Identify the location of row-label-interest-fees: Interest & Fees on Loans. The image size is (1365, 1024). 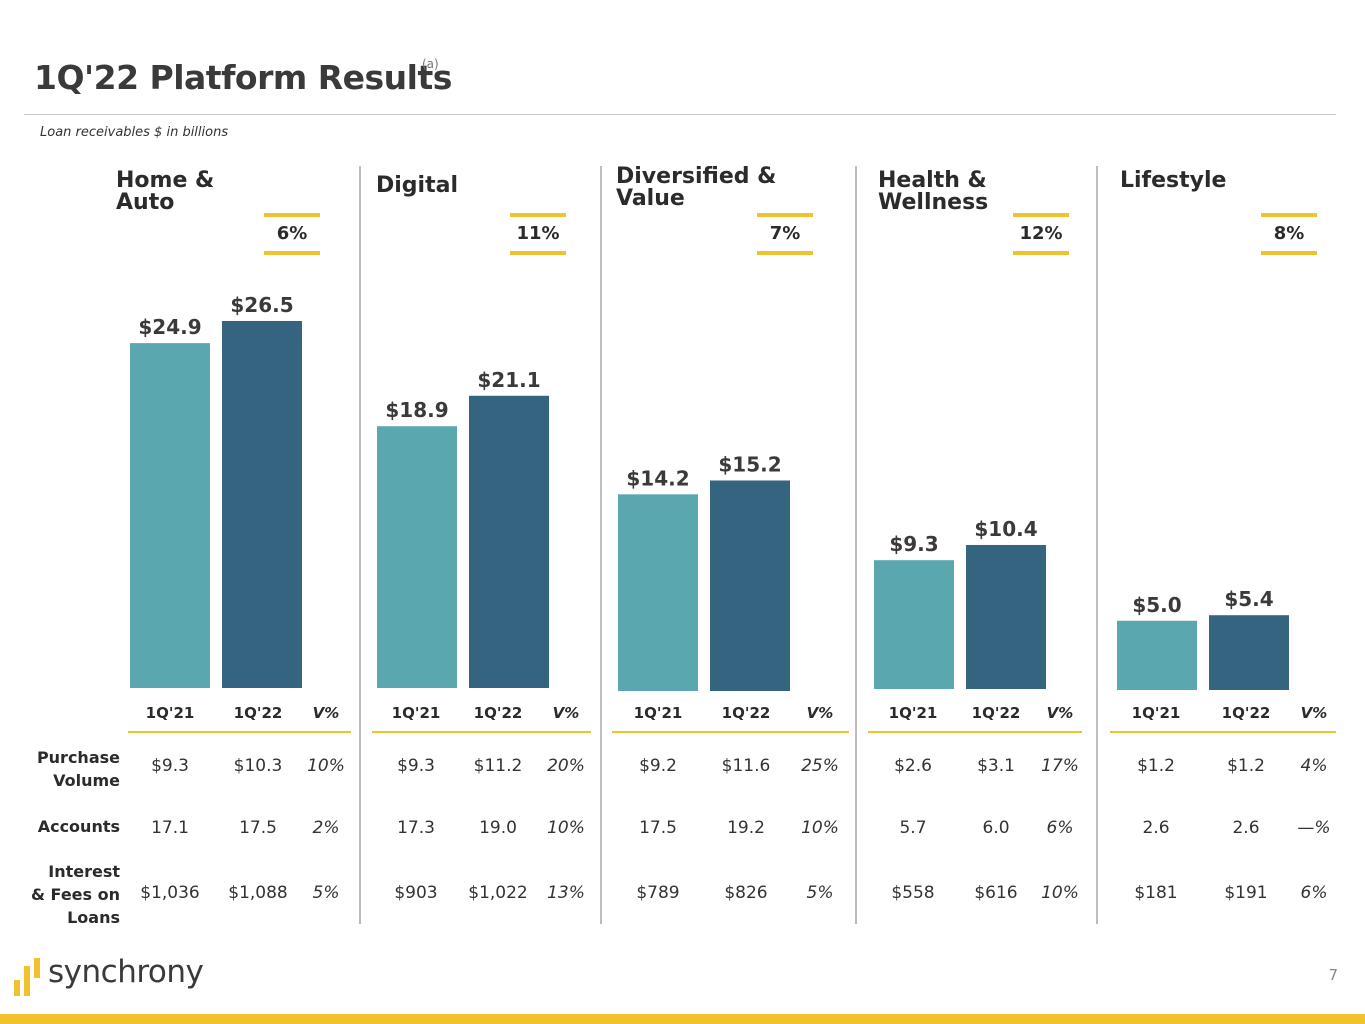
(75, 894).